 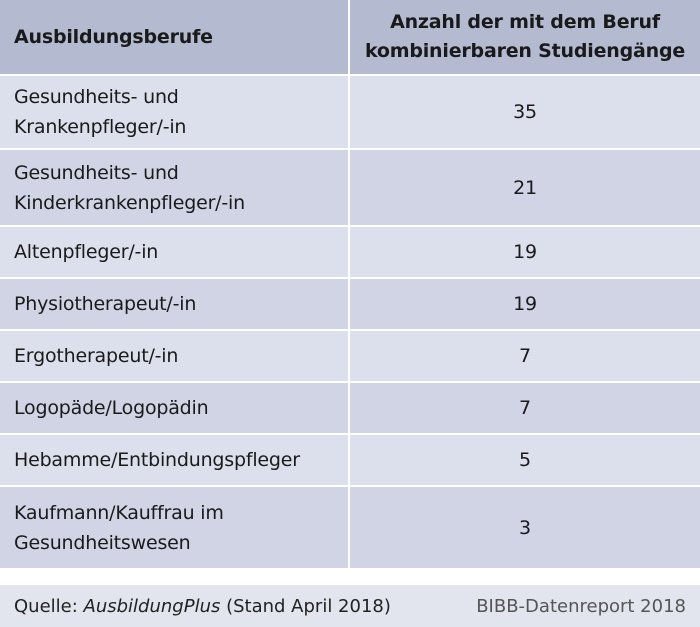 What do you see at coordinates (49, 606) in the screenshot?
I see `source-prefix: Quelle:` at bounding box center [49, 606].